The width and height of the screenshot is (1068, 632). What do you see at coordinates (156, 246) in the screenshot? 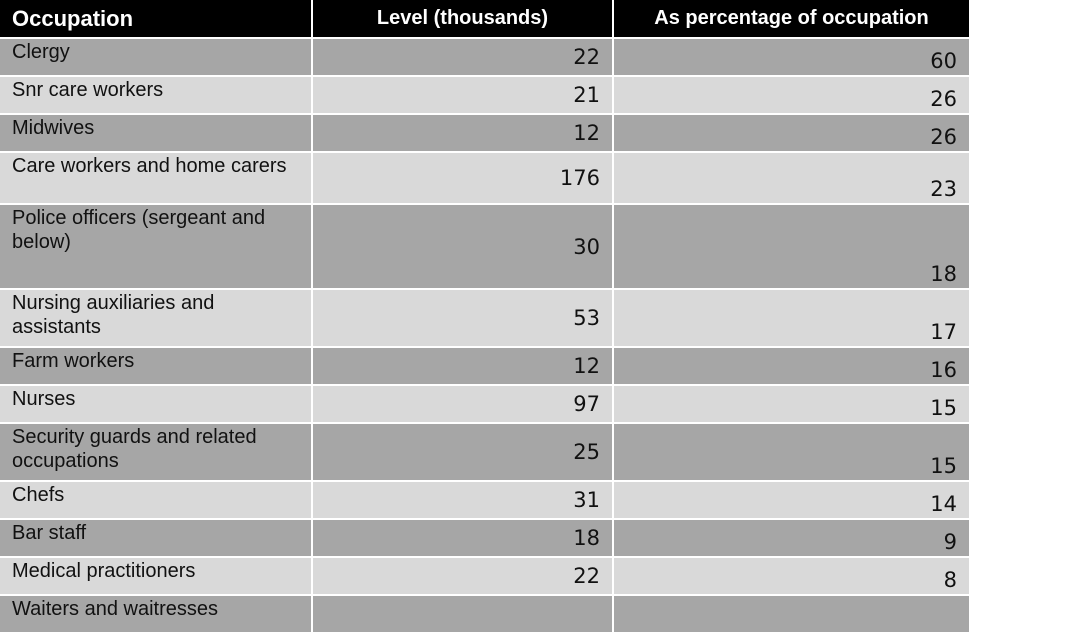
I see `cell-occupation: Police officers (sergeant and below)` at bounding box center [156, 246].